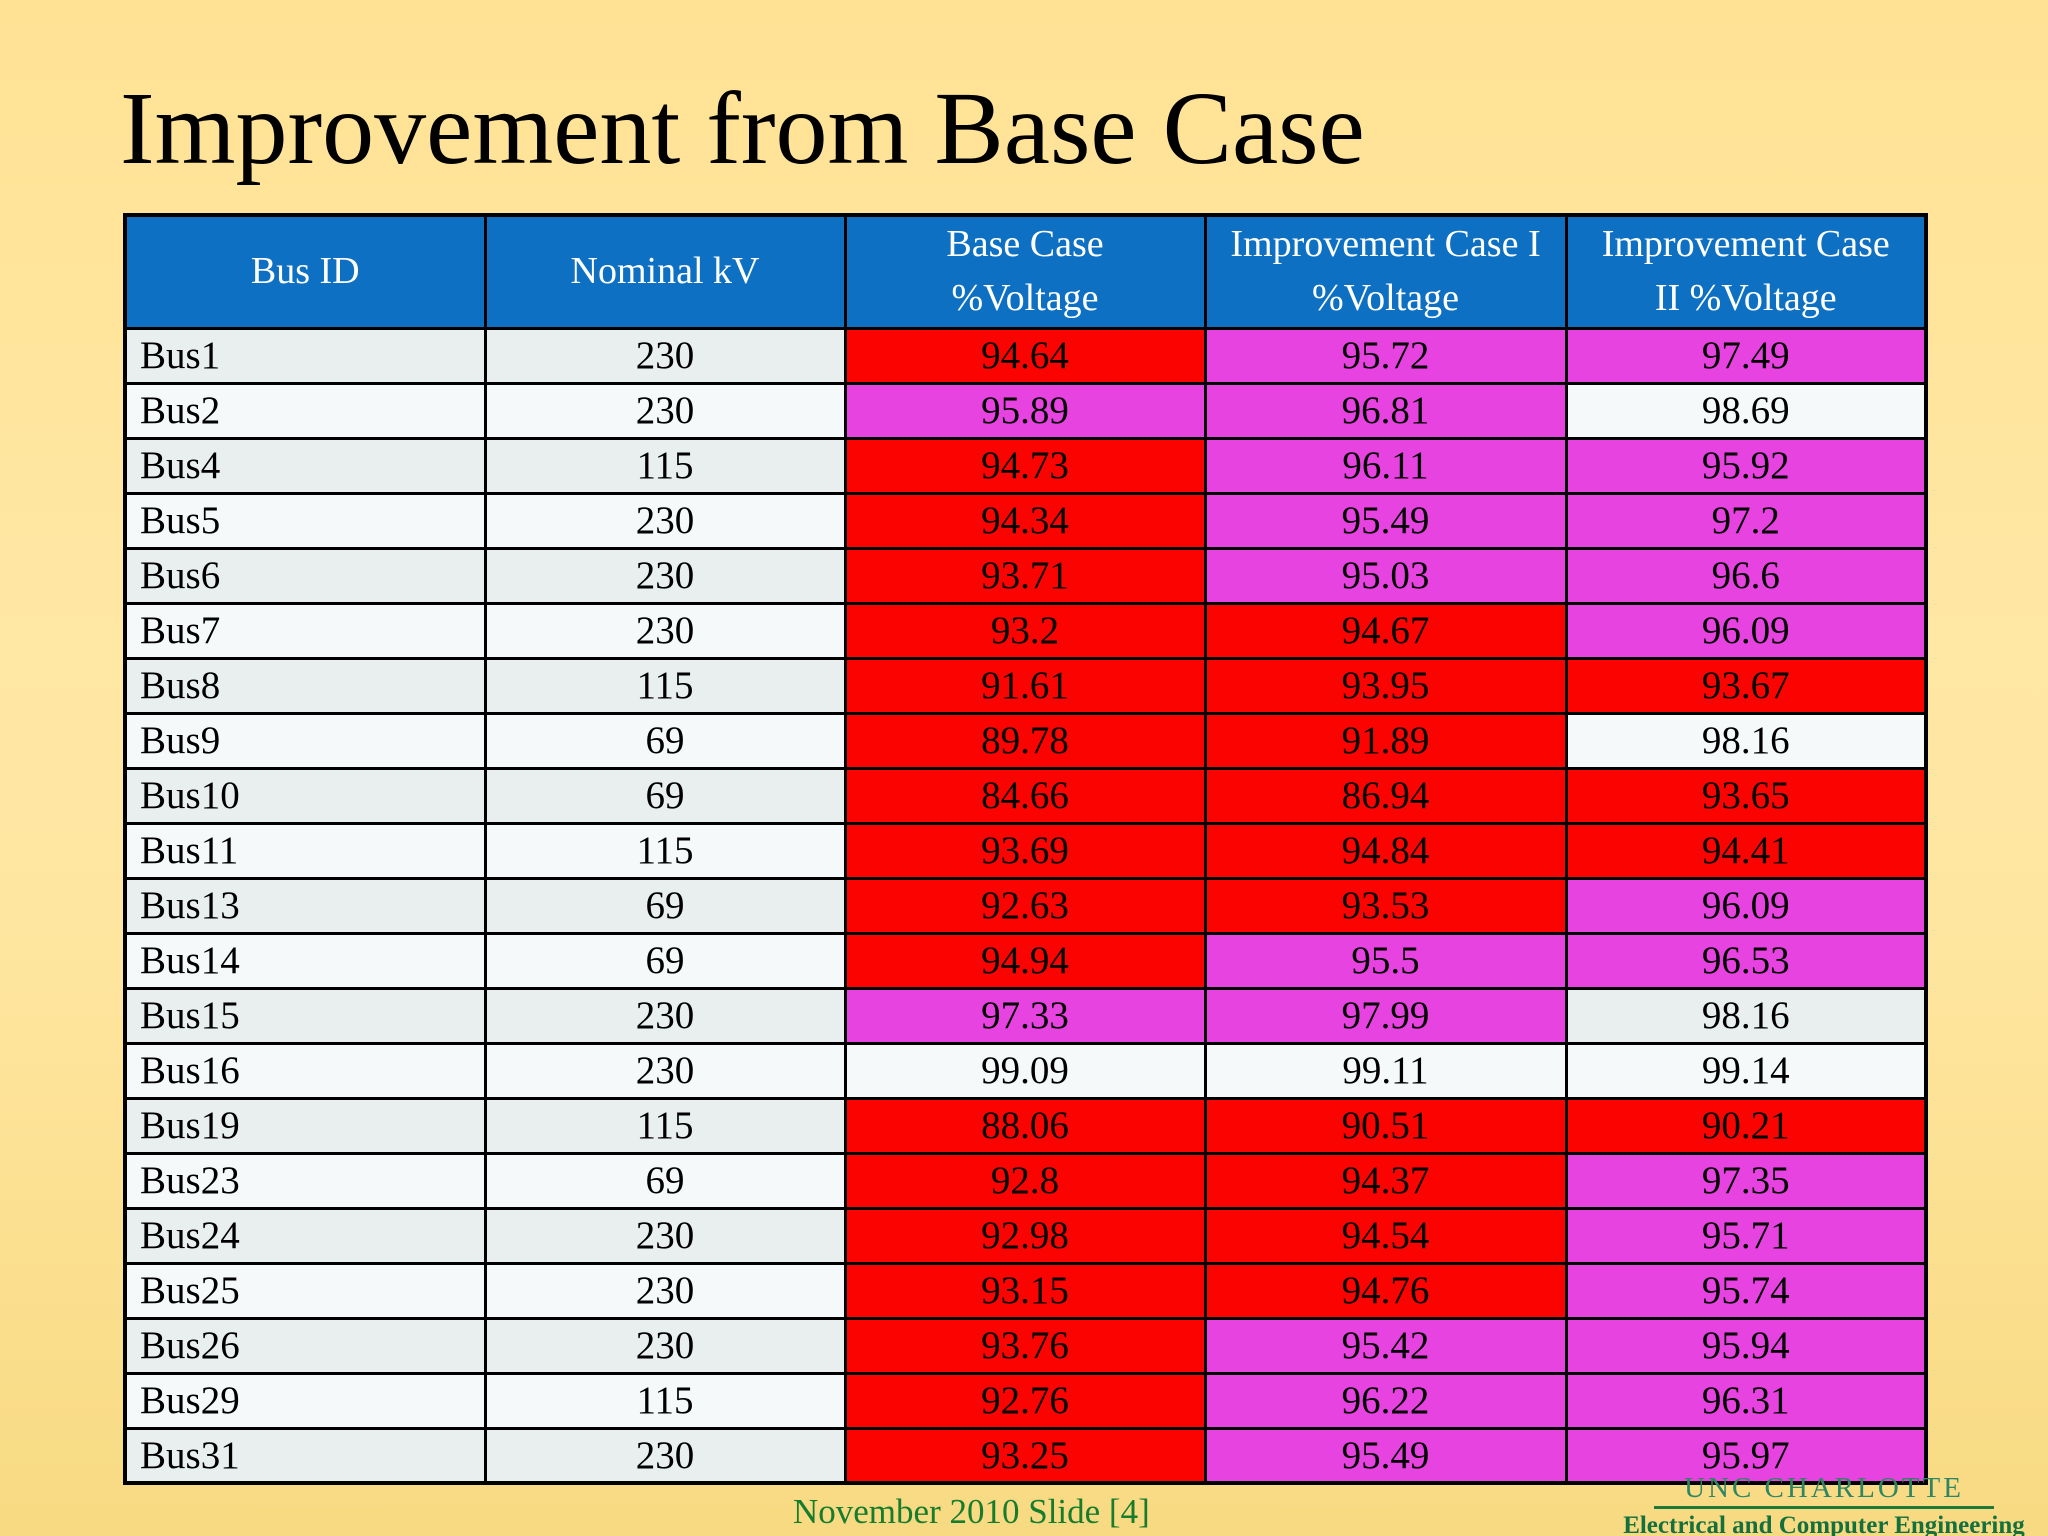 This screenshot has height=1536, width=2048. What do you see at coordinates (1746, 740) in the screenshot?
I see `improvement-case-2-voltage-cell: 98.16` at bounding box center [1746, 740].